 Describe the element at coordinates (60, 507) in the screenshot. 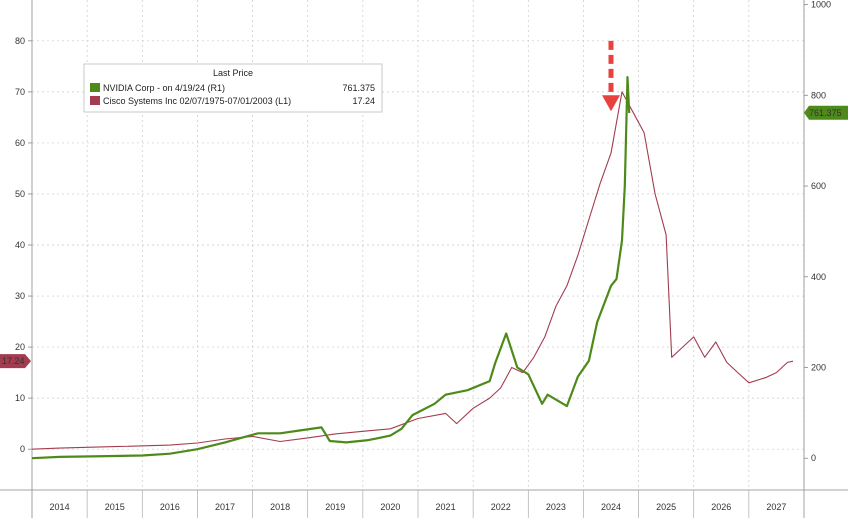

I see `x-tick-label: 2014` at that location.